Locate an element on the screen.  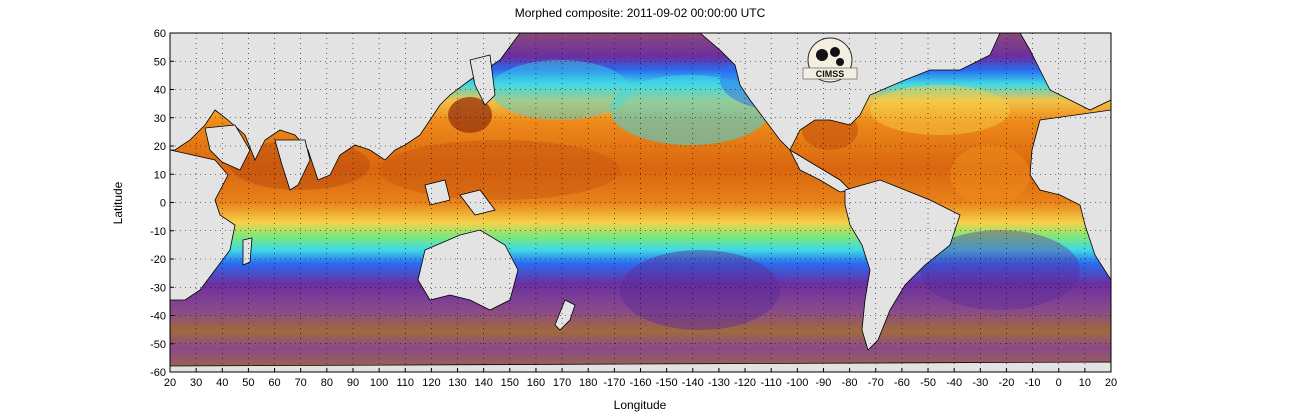
india-landmass is located at coordinates (292, 165).